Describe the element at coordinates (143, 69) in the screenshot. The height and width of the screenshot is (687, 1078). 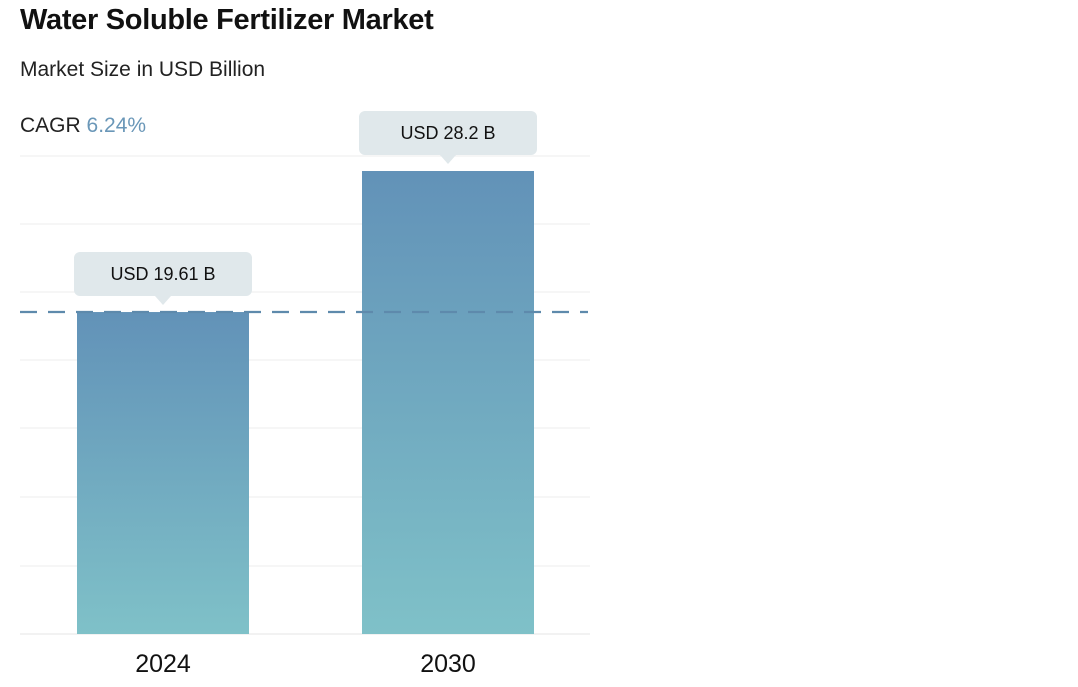
I see `chart-subtitle: Market Size in USD Billion` at that location.